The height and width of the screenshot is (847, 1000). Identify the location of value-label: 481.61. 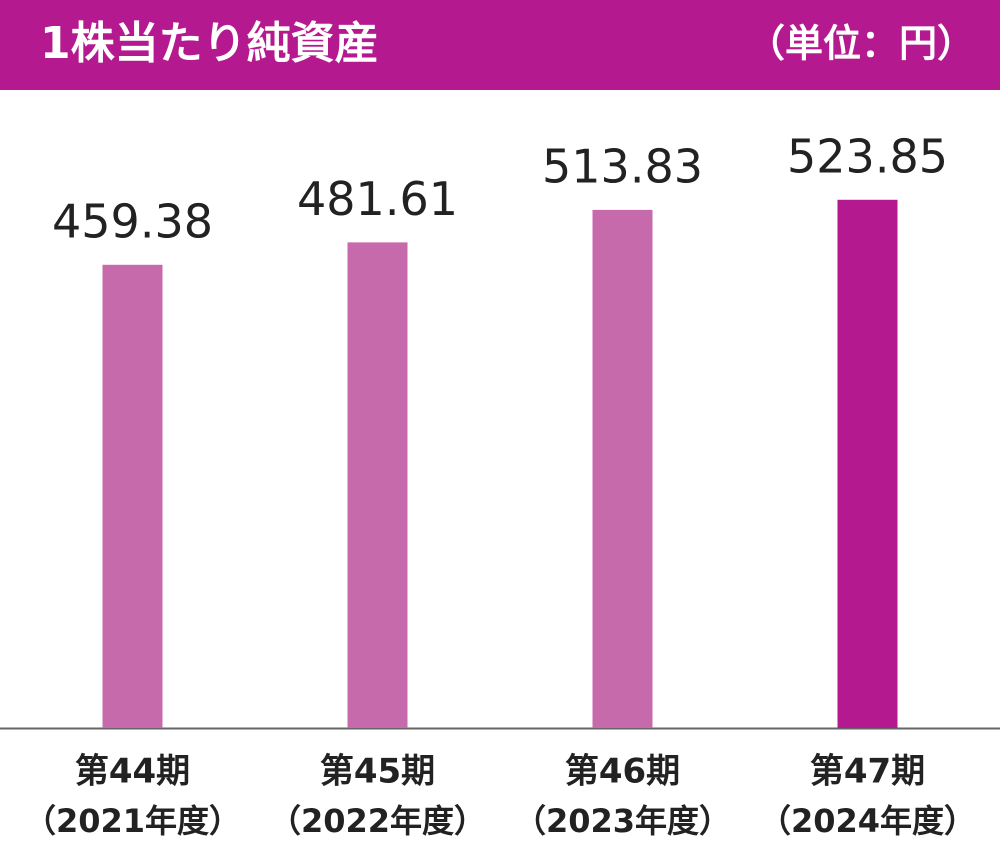
(377, 199).